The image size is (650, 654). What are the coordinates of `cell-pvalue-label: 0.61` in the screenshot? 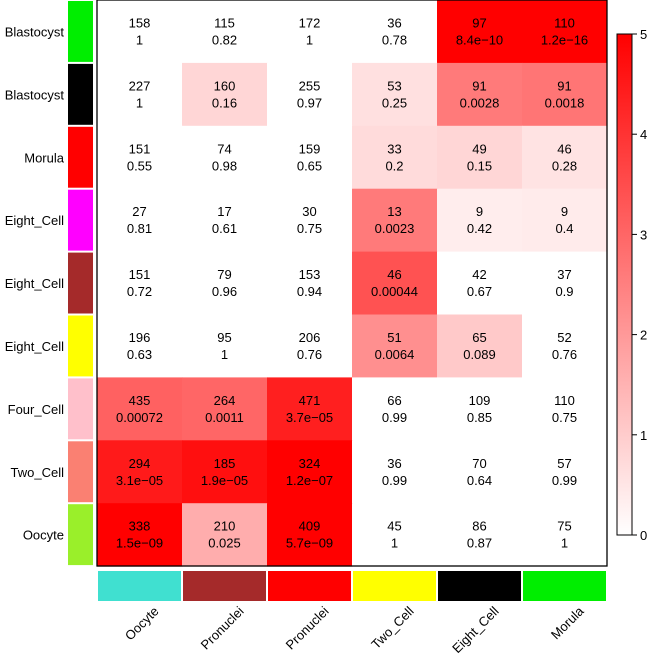 It's located at (224, 228).